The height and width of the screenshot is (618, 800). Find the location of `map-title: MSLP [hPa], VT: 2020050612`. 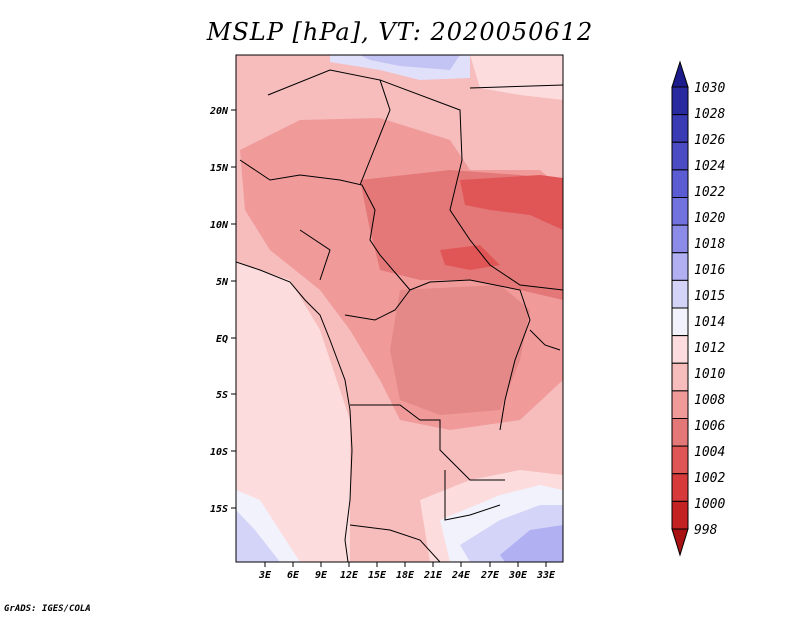

map-title: MSLP [hPa], VT: 2020050612 is located at coordinates (400, 32).